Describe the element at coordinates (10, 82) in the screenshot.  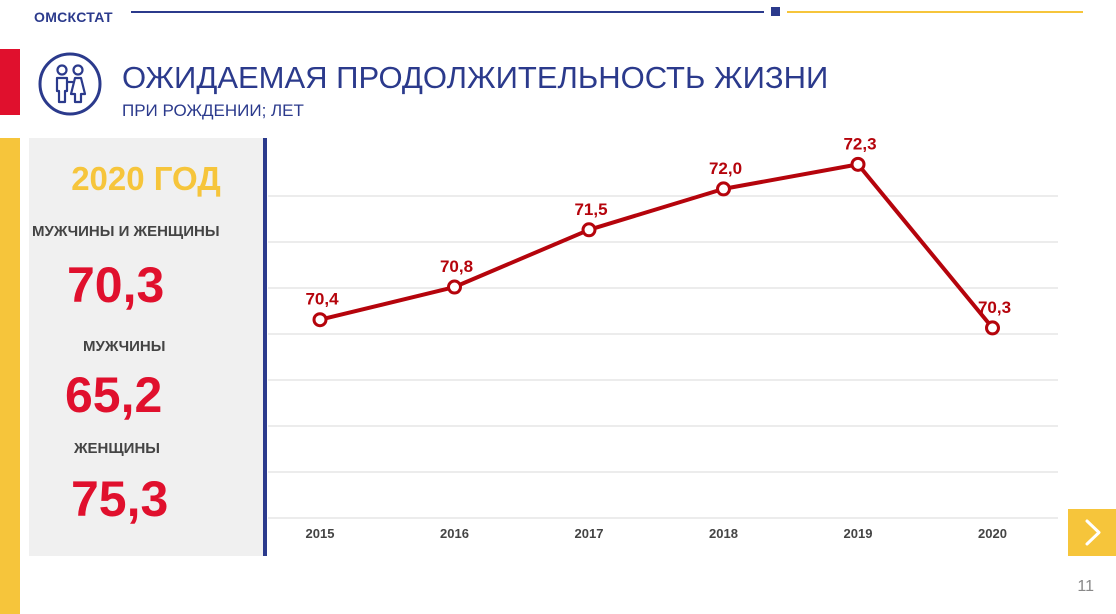
I see `red-accent-bar` at that location.